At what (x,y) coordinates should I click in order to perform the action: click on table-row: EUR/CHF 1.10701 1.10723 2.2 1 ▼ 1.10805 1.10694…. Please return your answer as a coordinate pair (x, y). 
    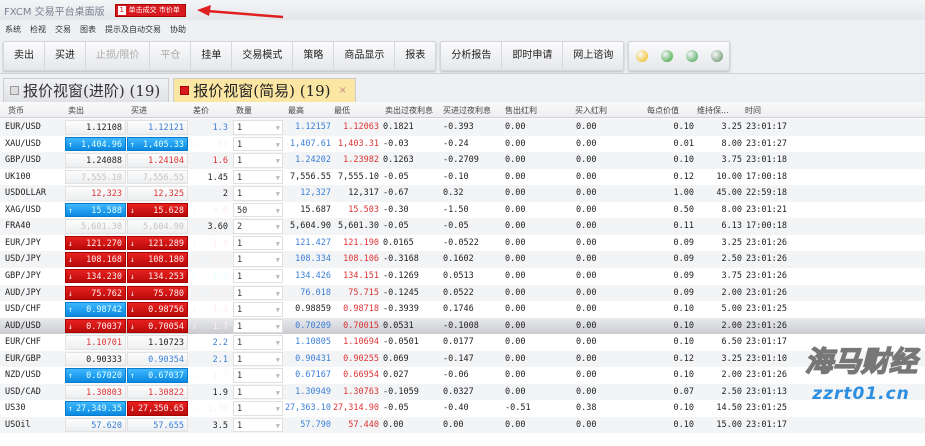
    Looking at the image, I should click on (462, 342).